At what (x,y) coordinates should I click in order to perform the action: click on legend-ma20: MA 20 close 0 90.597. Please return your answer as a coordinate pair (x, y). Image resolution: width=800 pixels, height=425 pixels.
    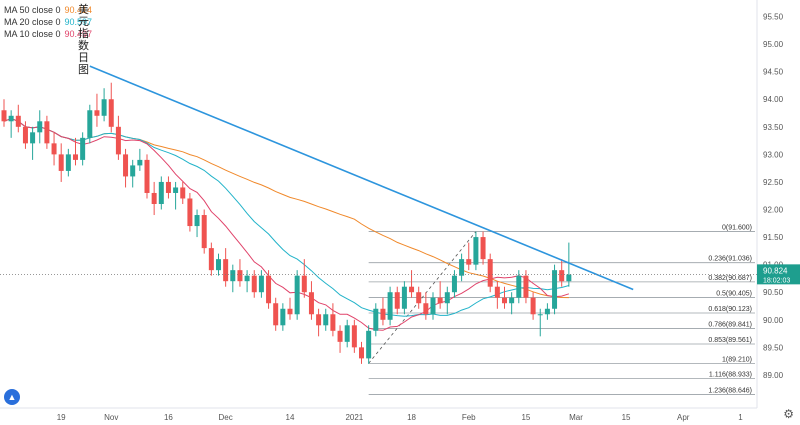
    Looking at the image, I should click on (48, 22).